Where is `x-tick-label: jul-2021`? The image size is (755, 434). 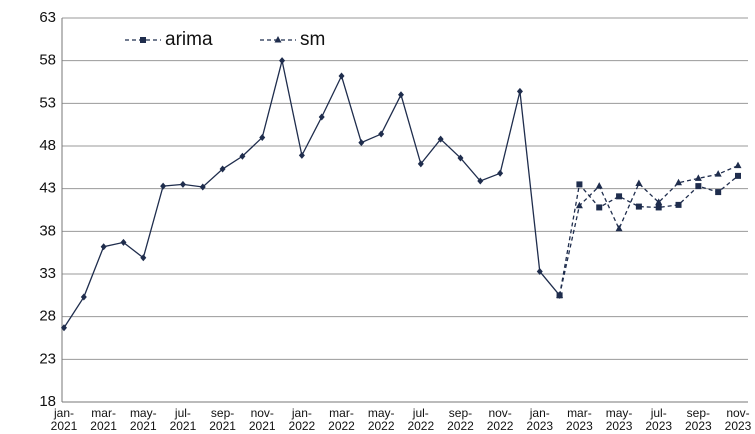 x-tick-label: jul-2021 is located at coordinates (183, 419).